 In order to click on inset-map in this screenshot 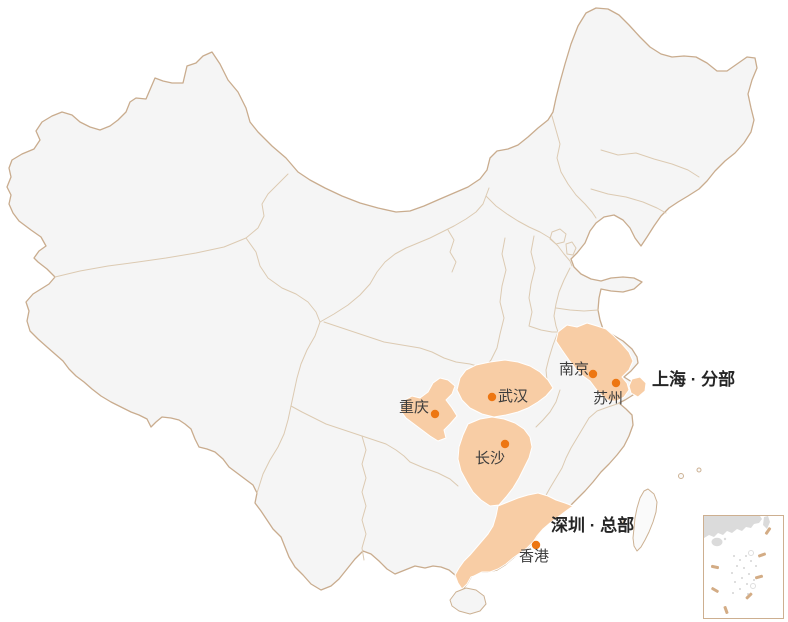, I will do `click(738, 565)`.